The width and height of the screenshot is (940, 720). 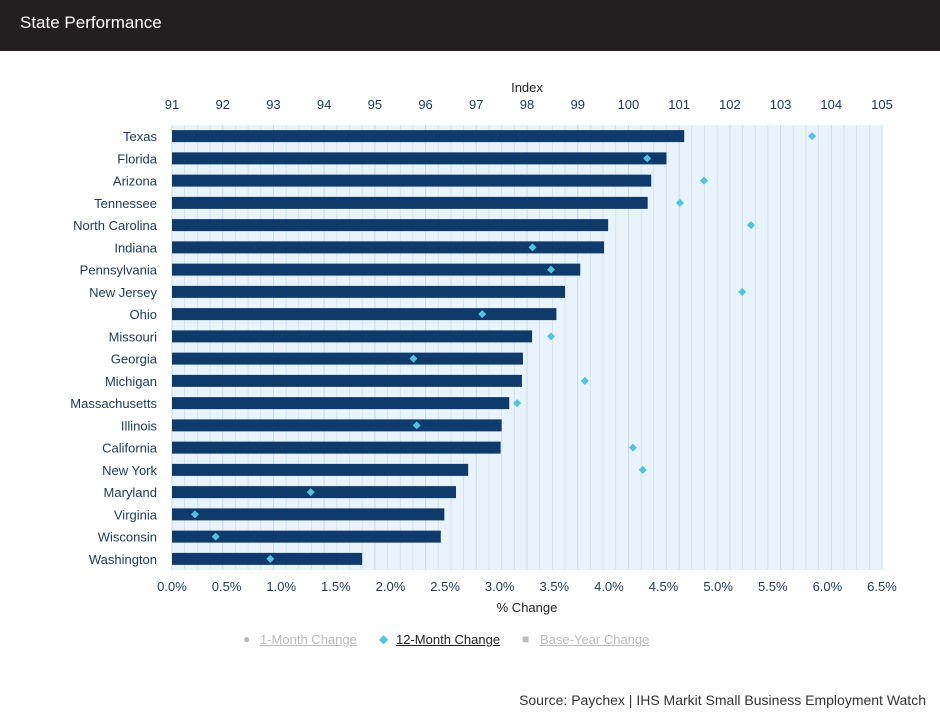 I want to click on top-tick-label: 105, so click(x=882, y=104).